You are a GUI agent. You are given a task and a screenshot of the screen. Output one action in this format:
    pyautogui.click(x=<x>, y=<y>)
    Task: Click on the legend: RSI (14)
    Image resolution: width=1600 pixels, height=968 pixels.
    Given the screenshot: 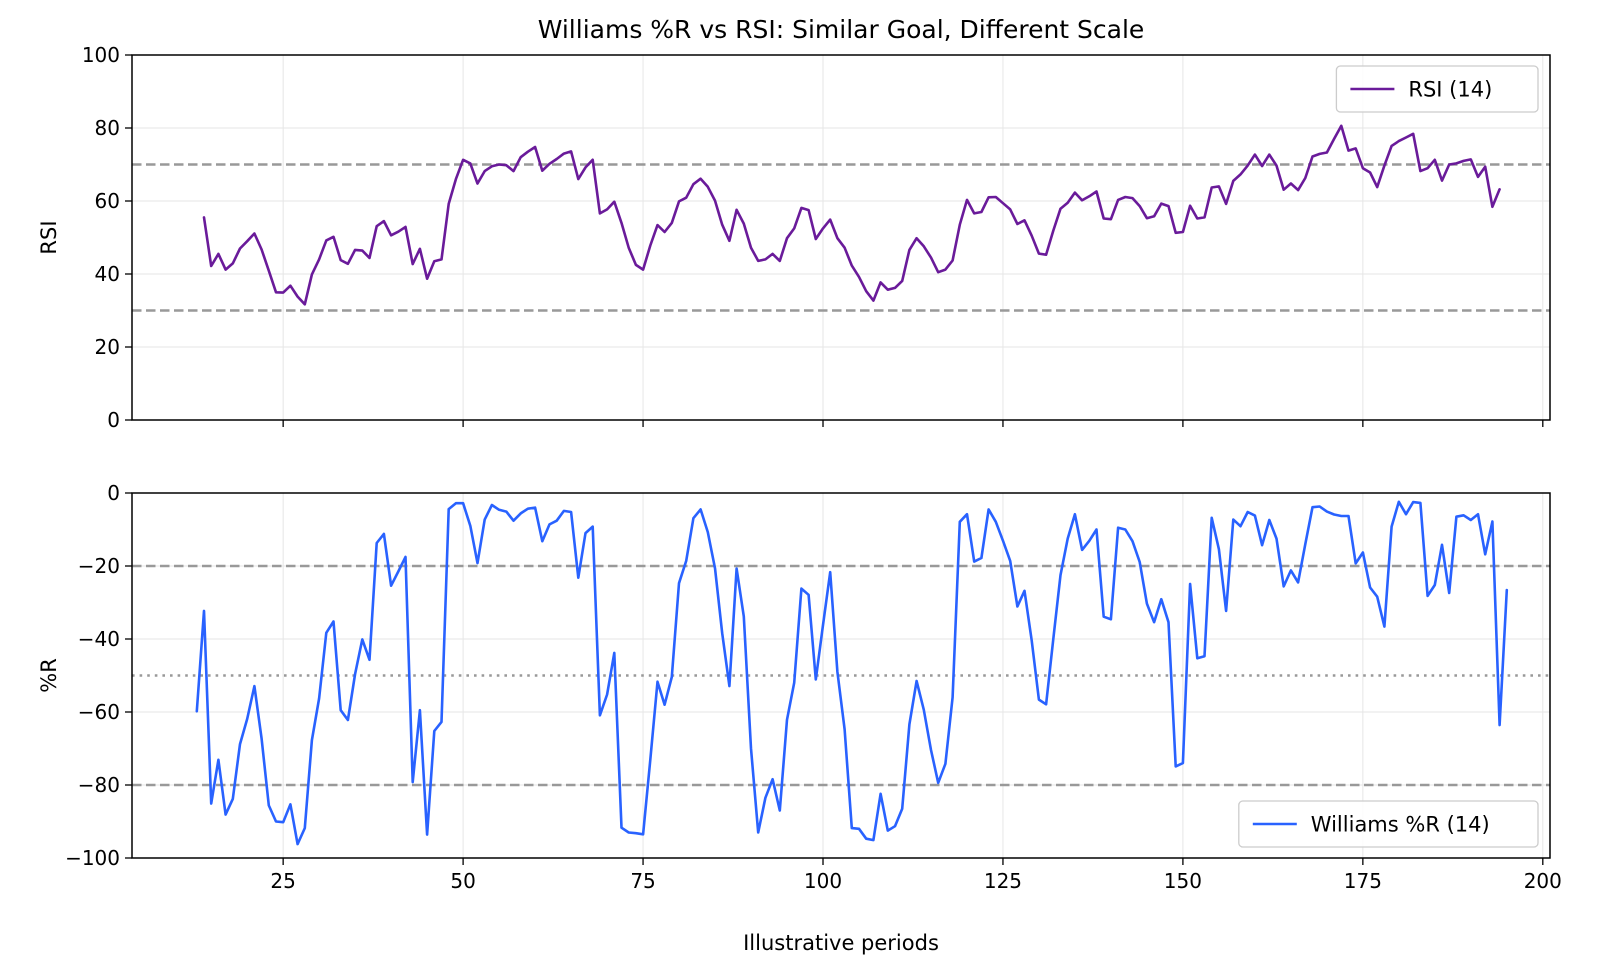 What is the action you would take?
    pyautogui.click(x=1437, y=89)
    